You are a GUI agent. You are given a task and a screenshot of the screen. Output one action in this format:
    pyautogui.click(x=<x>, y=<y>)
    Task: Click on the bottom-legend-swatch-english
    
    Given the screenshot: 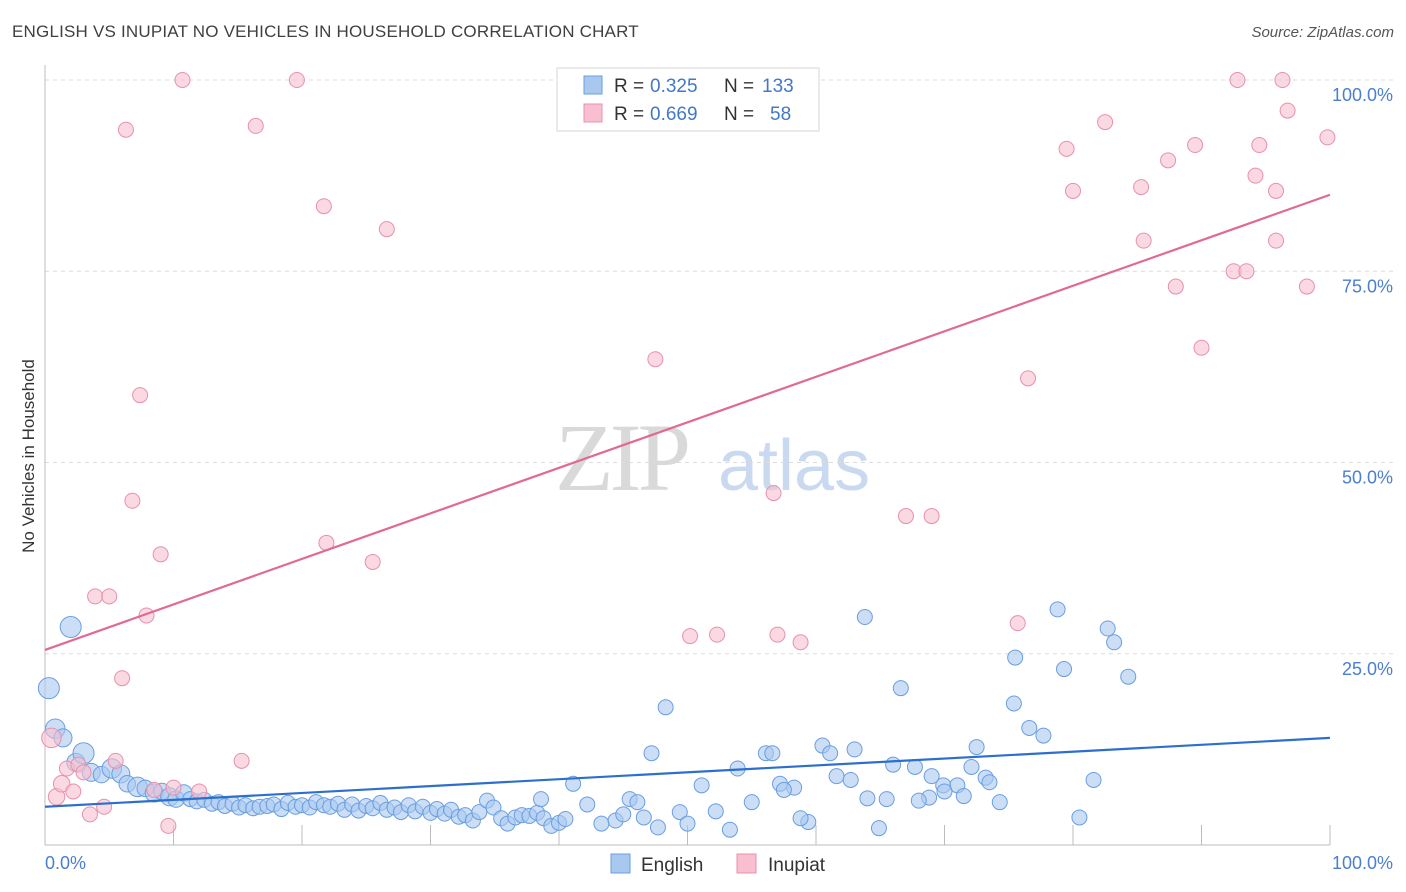 What is the action you would take?
    pyautogui.click(x=620, y=863)
    